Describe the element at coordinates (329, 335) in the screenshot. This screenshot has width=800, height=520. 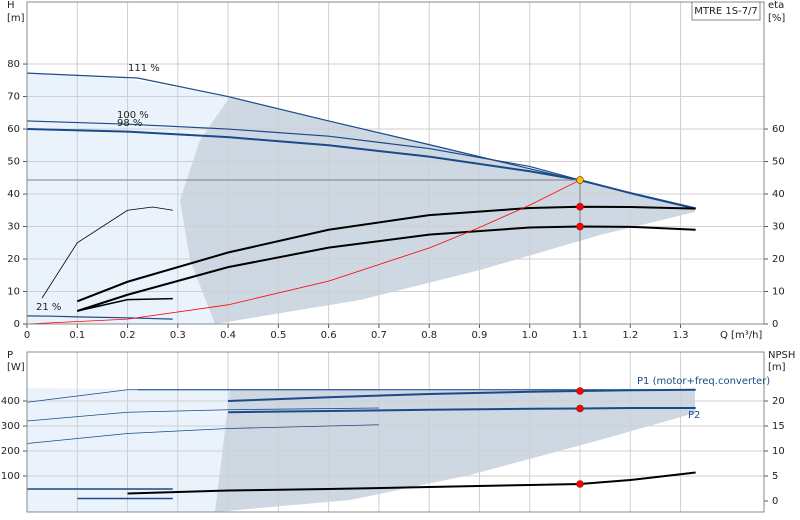
I see `x-tick-label: 0.6` at that location.